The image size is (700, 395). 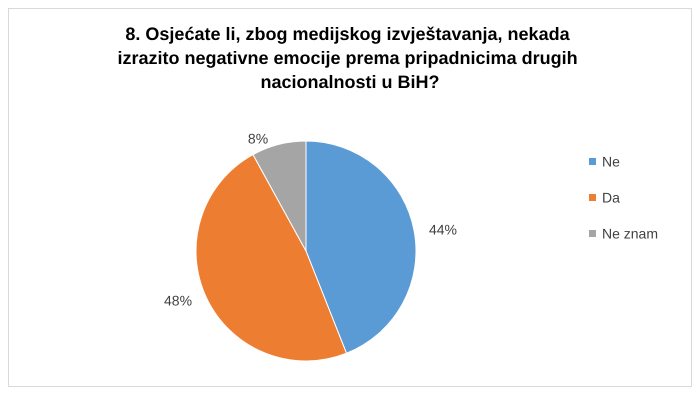 I want to click on data-label: 44%, so click(x=442, y=229).